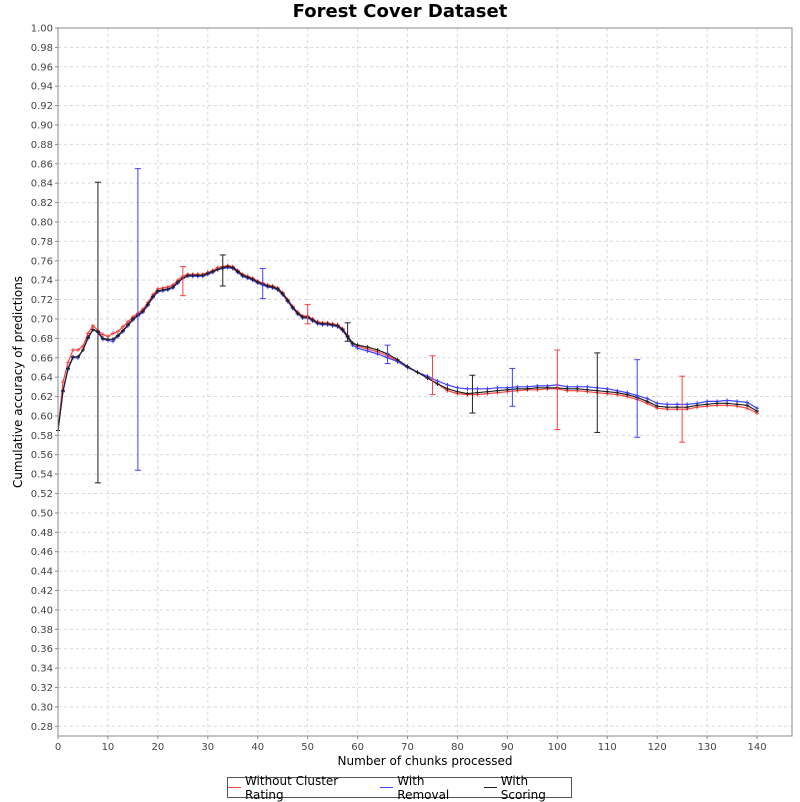  What do you see at coordinates (42, 67) in the screenshot?
I see `y-tick-label: 0.96` at bounding box center [42, 67].